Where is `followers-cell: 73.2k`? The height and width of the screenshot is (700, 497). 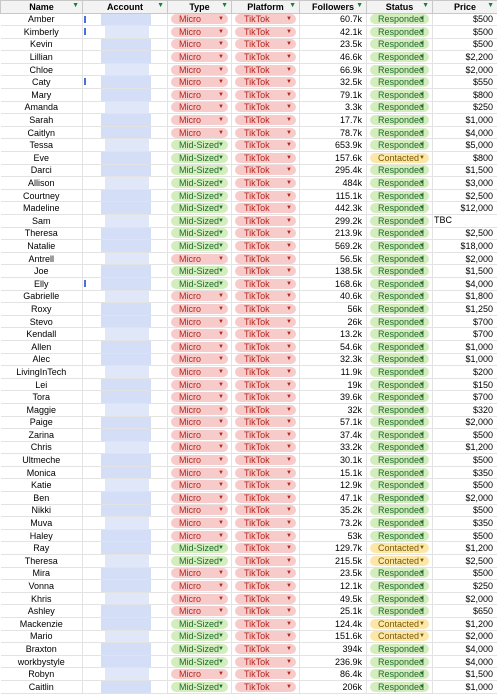 followers-cell: 73.2k is located at coordinates (333, 523).